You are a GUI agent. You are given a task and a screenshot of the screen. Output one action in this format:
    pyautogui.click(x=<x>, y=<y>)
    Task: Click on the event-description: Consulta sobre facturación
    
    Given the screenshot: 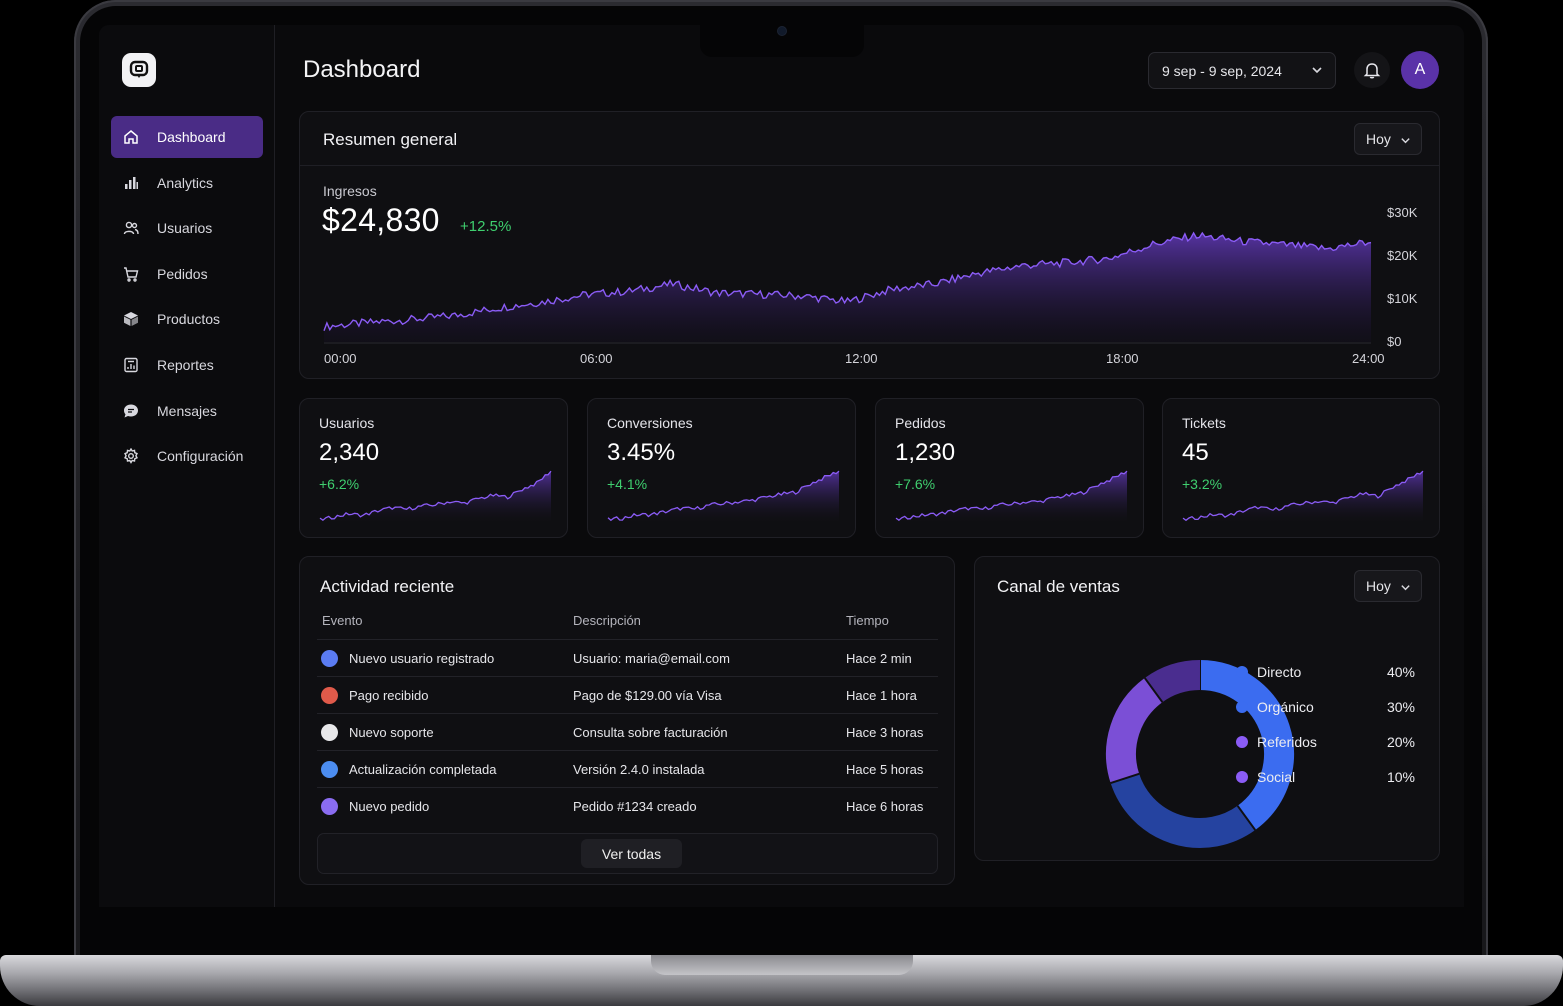 What is the action you would take?
    pyautogui.click(x=650, y=732)
    